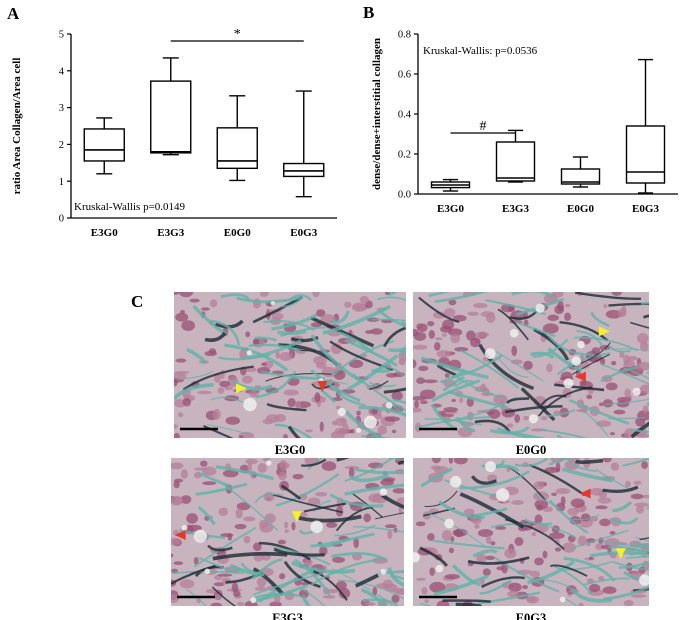  Describe the element at coordinates (515, 209) in the screenshot. I see `x-category-label: E3G3` at that location.